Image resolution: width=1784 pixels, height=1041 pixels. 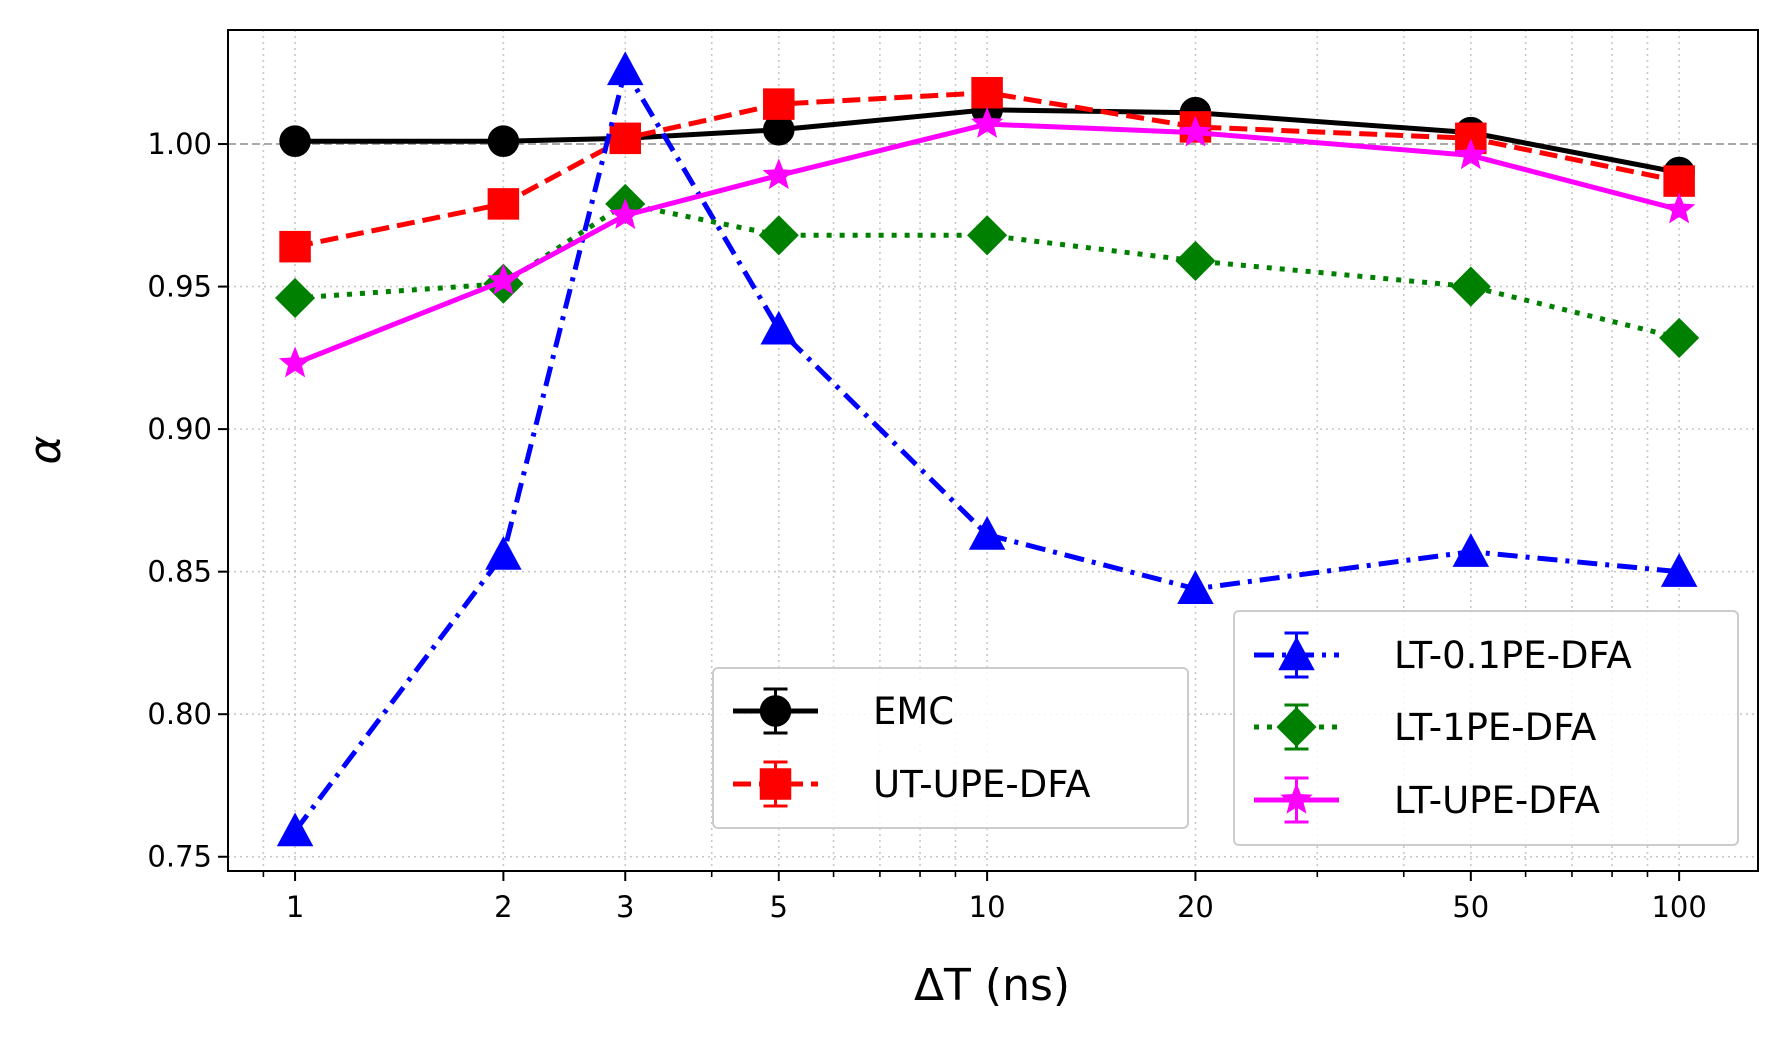 I want to click on legend-entry: LT-0.1PE-DFA, so click(x=1443, y=655).